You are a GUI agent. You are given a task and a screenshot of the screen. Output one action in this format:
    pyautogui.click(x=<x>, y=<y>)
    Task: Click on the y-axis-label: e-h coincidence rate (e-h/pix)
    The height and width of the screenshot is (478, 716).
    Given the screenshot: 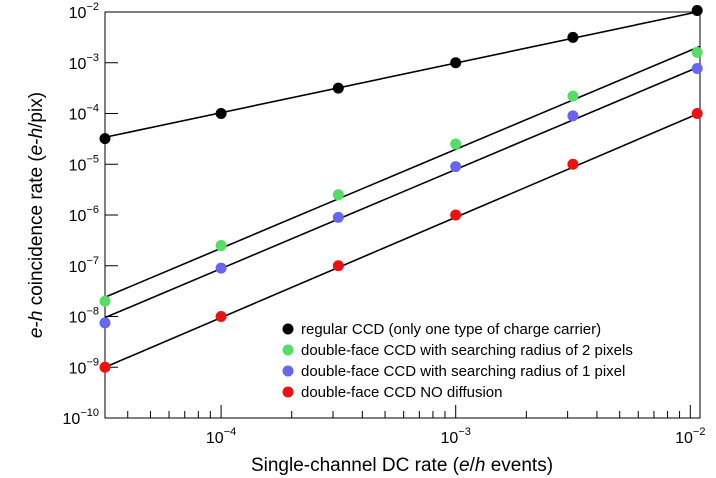 What is the action you would take?
    pyautogui.click(x=36, y=215)
    